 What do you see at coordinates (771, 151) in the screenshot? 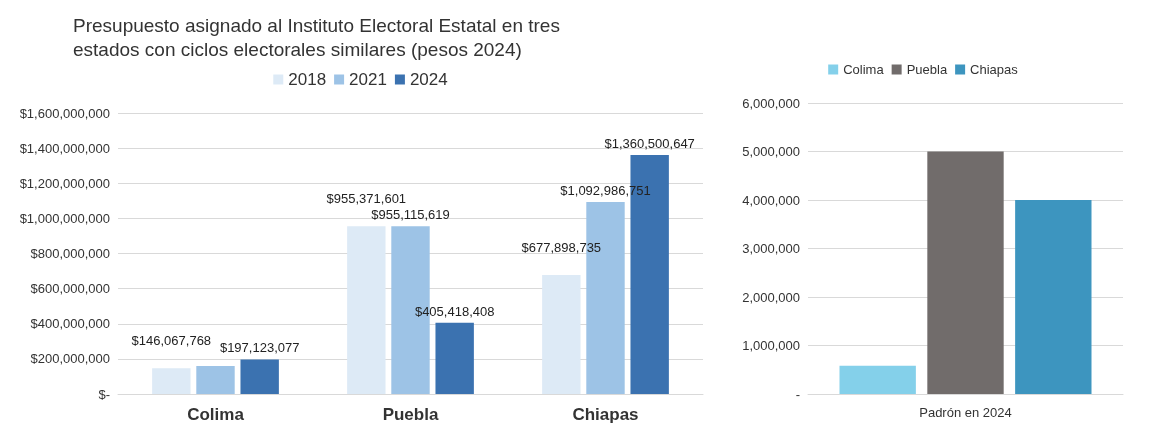
I see `y-tick-label: 5,000,000` at bounding box center [771, 151].